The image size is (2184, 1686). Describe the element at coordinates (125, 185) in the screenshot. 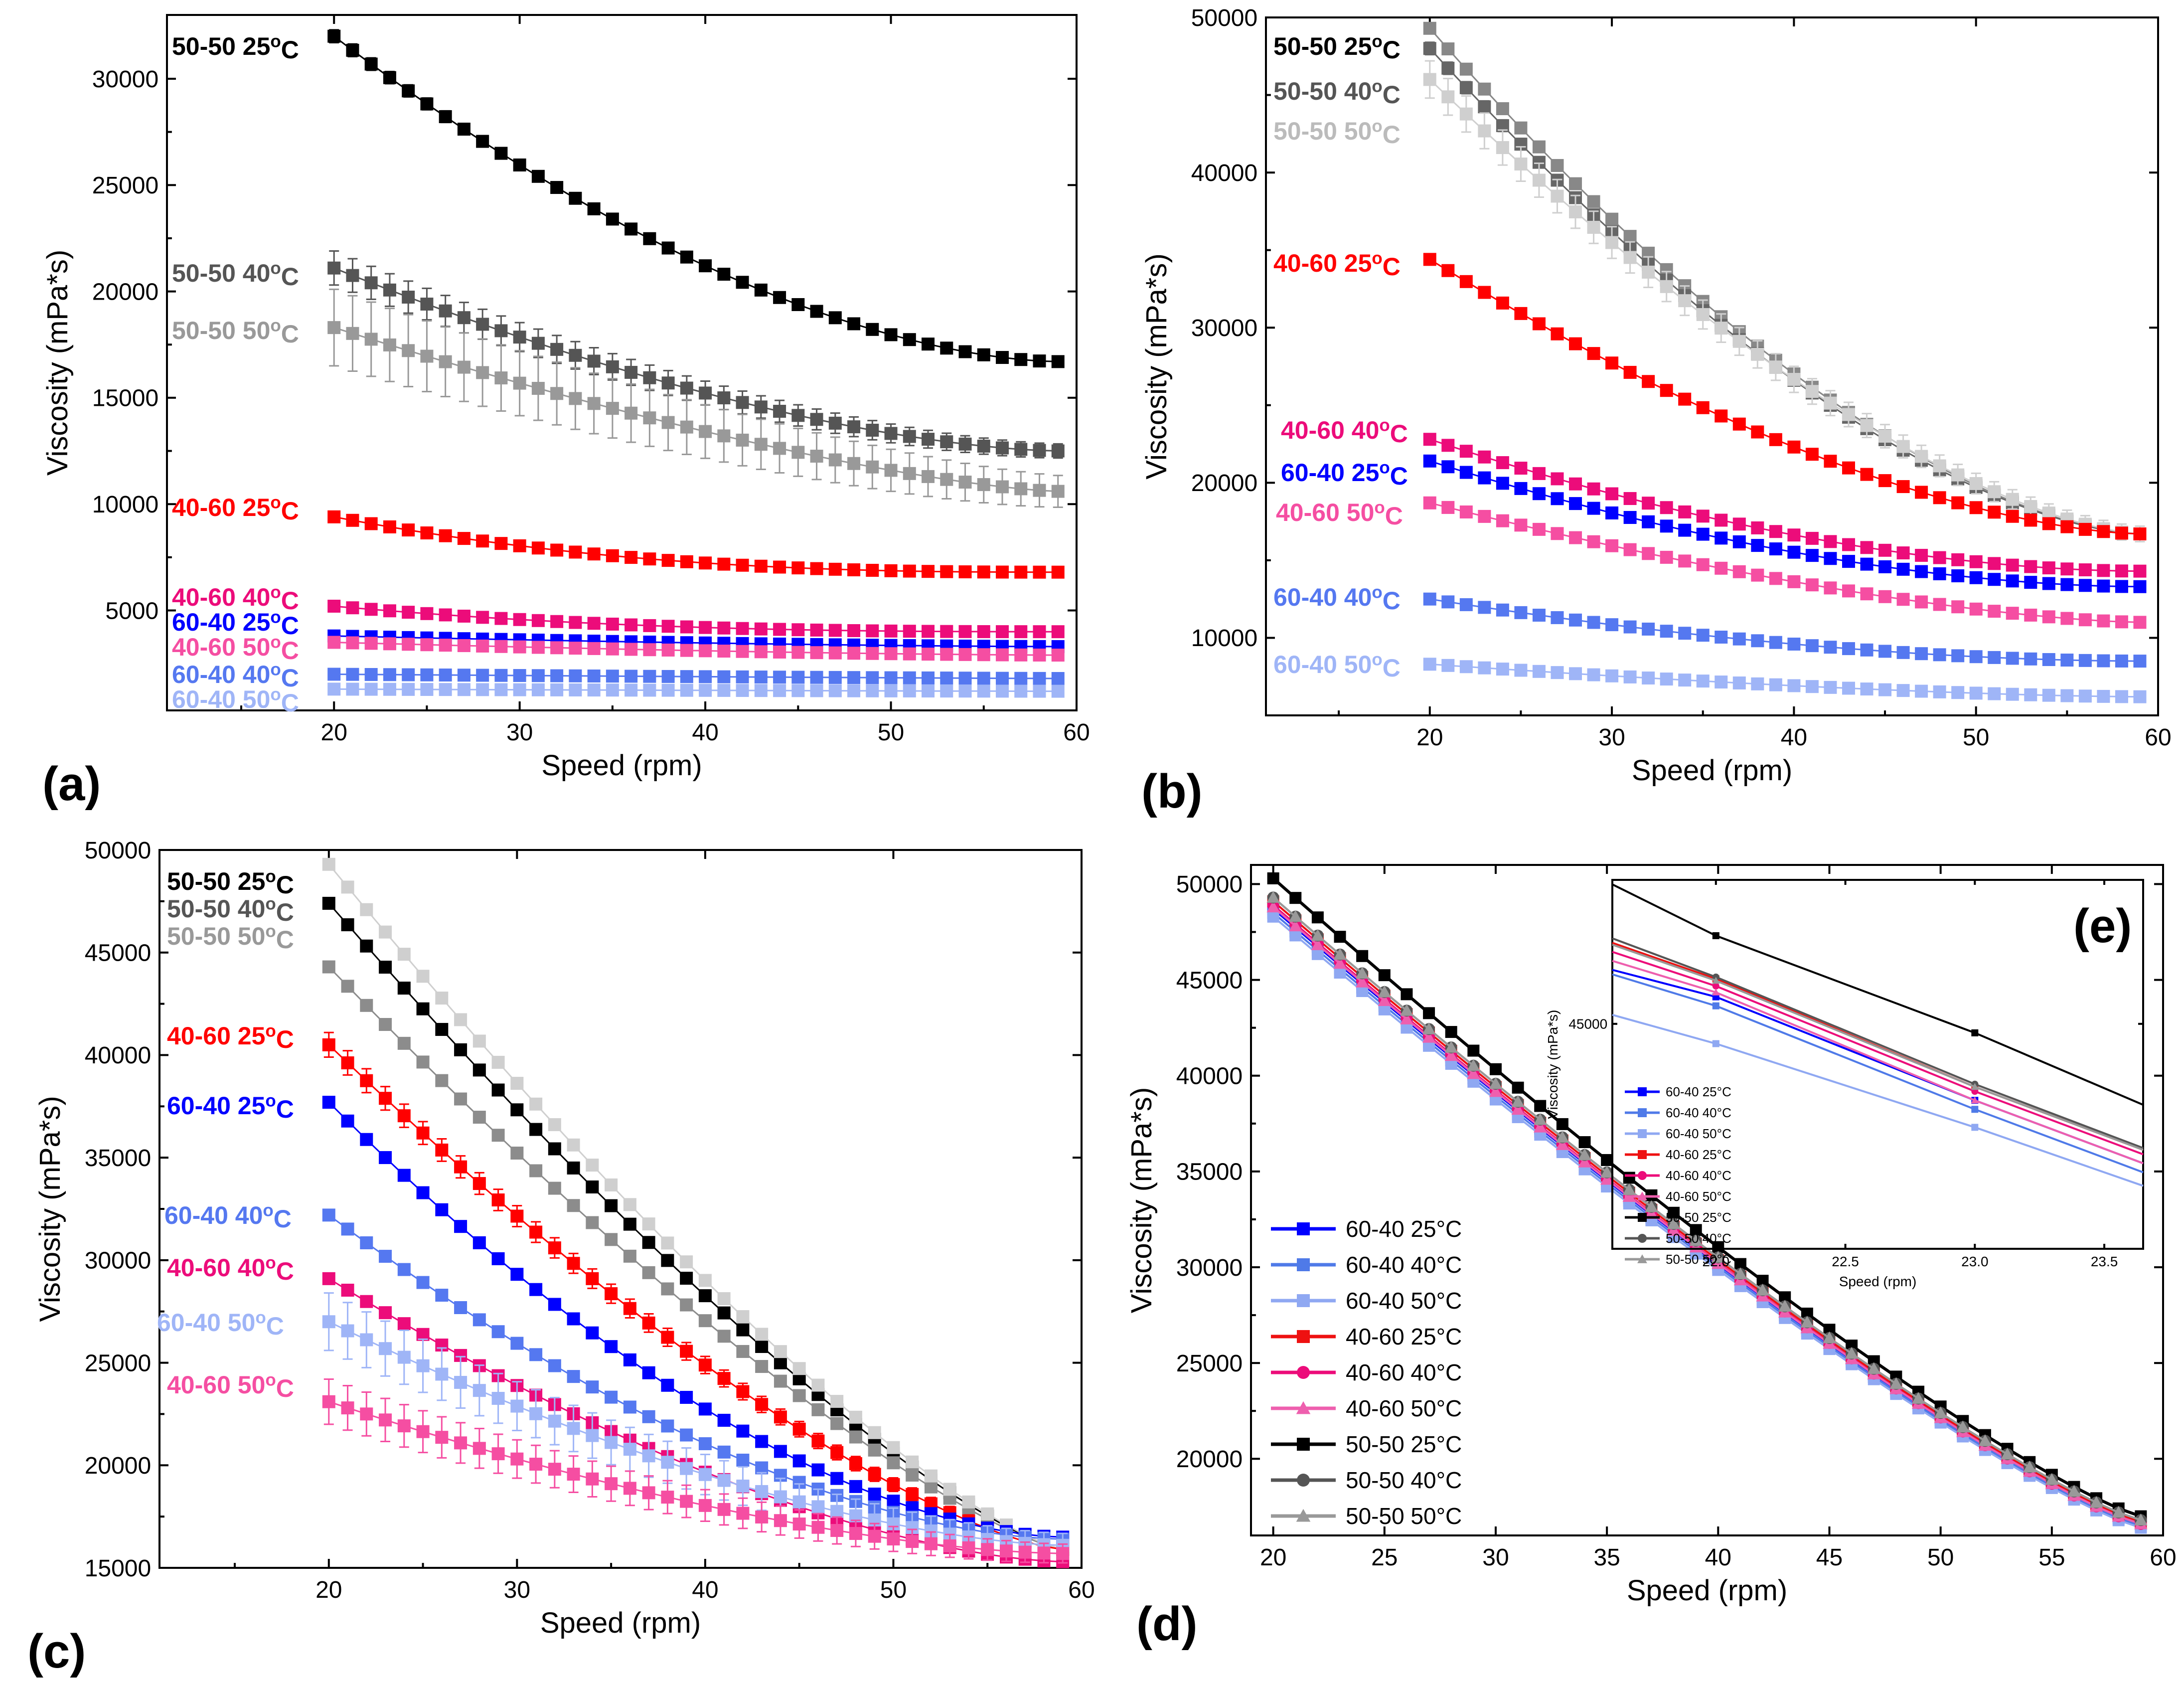

I see `y-tick-label: 25000` at that location.